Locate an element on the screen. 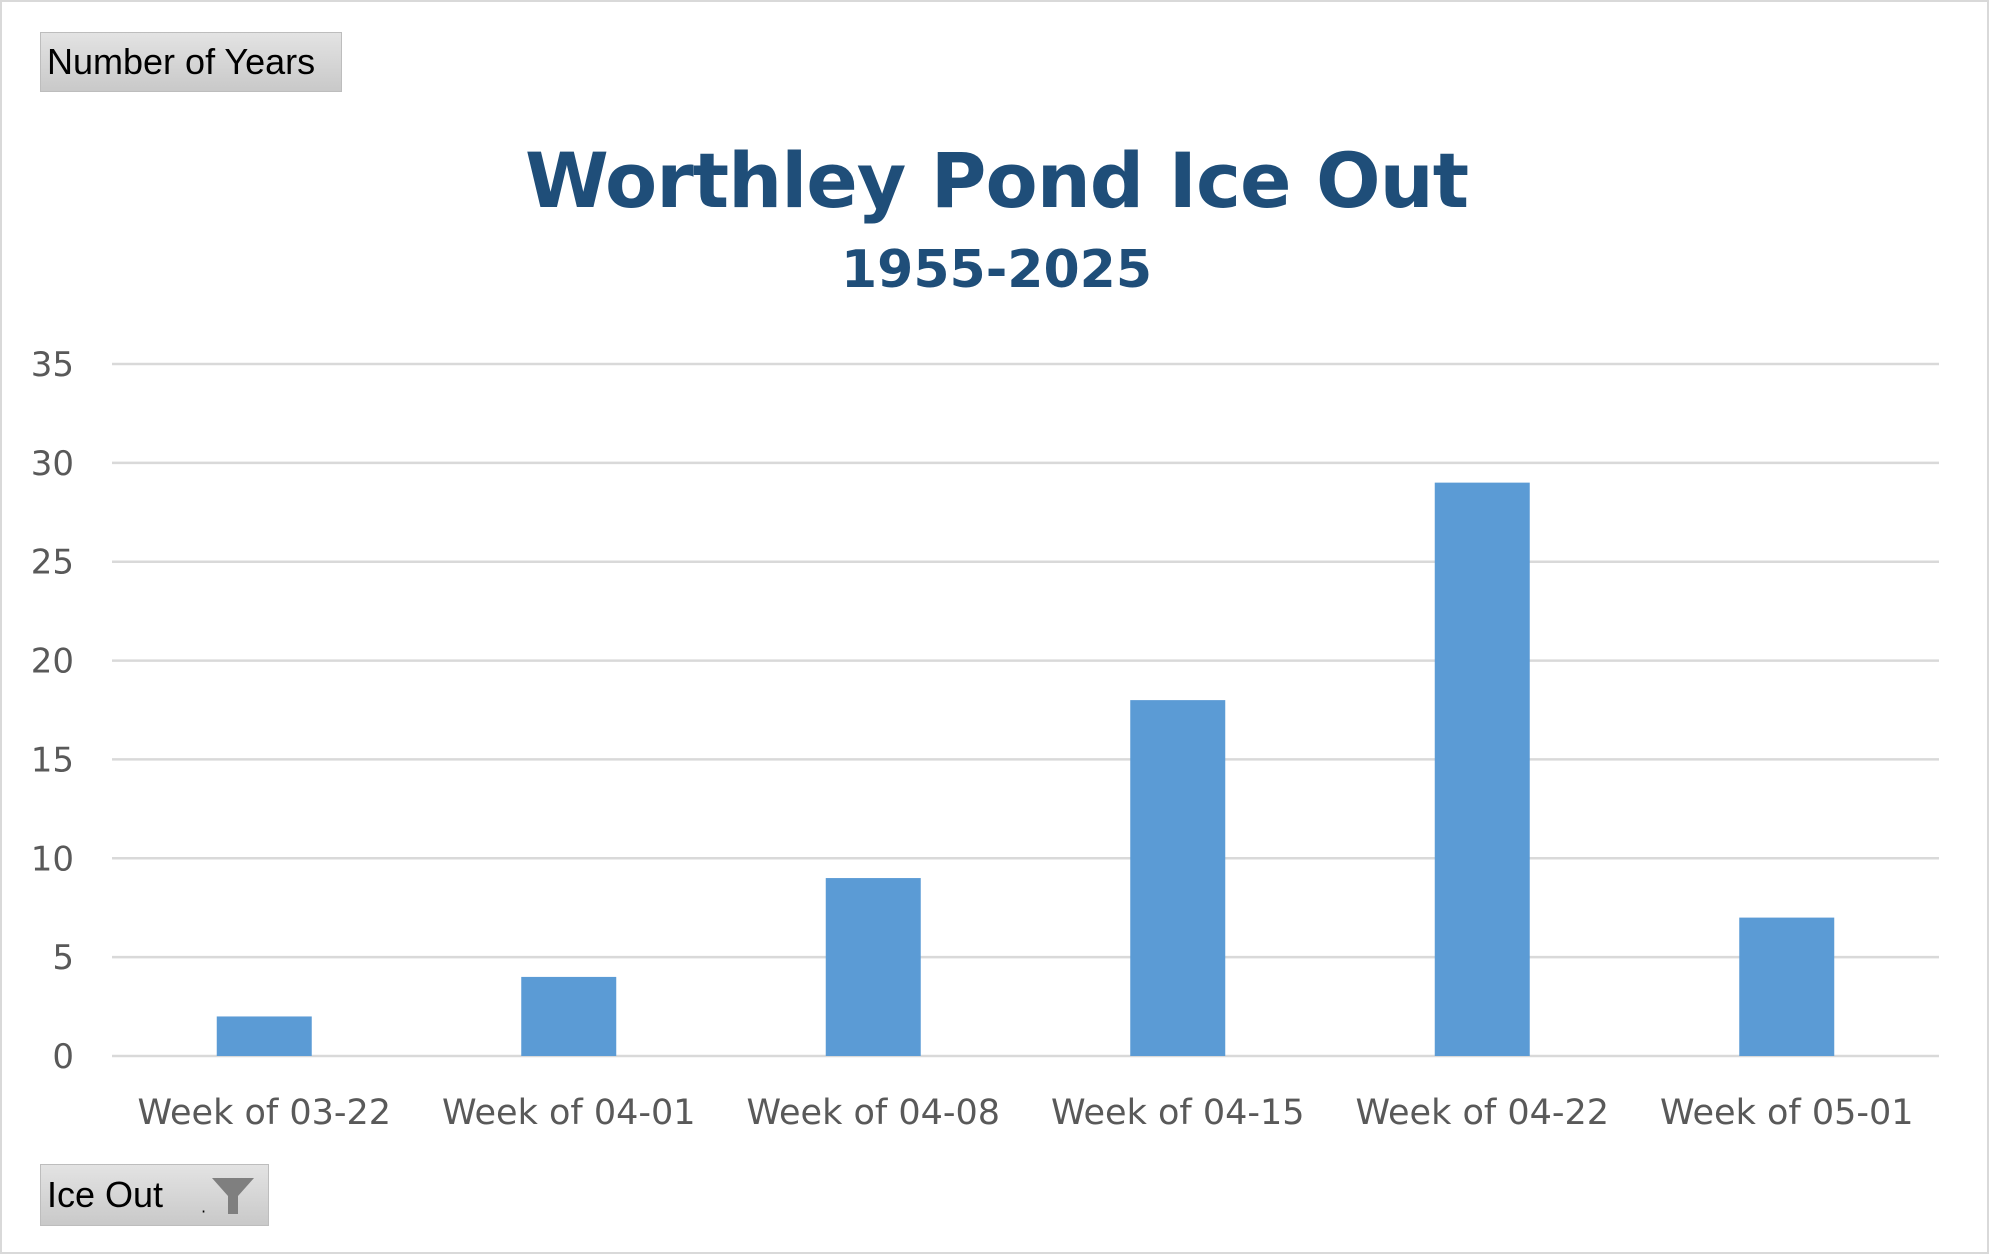 This screenshot has width=1989, height=1254. y-tick-label: 10 is located at coordinates (52, 859).